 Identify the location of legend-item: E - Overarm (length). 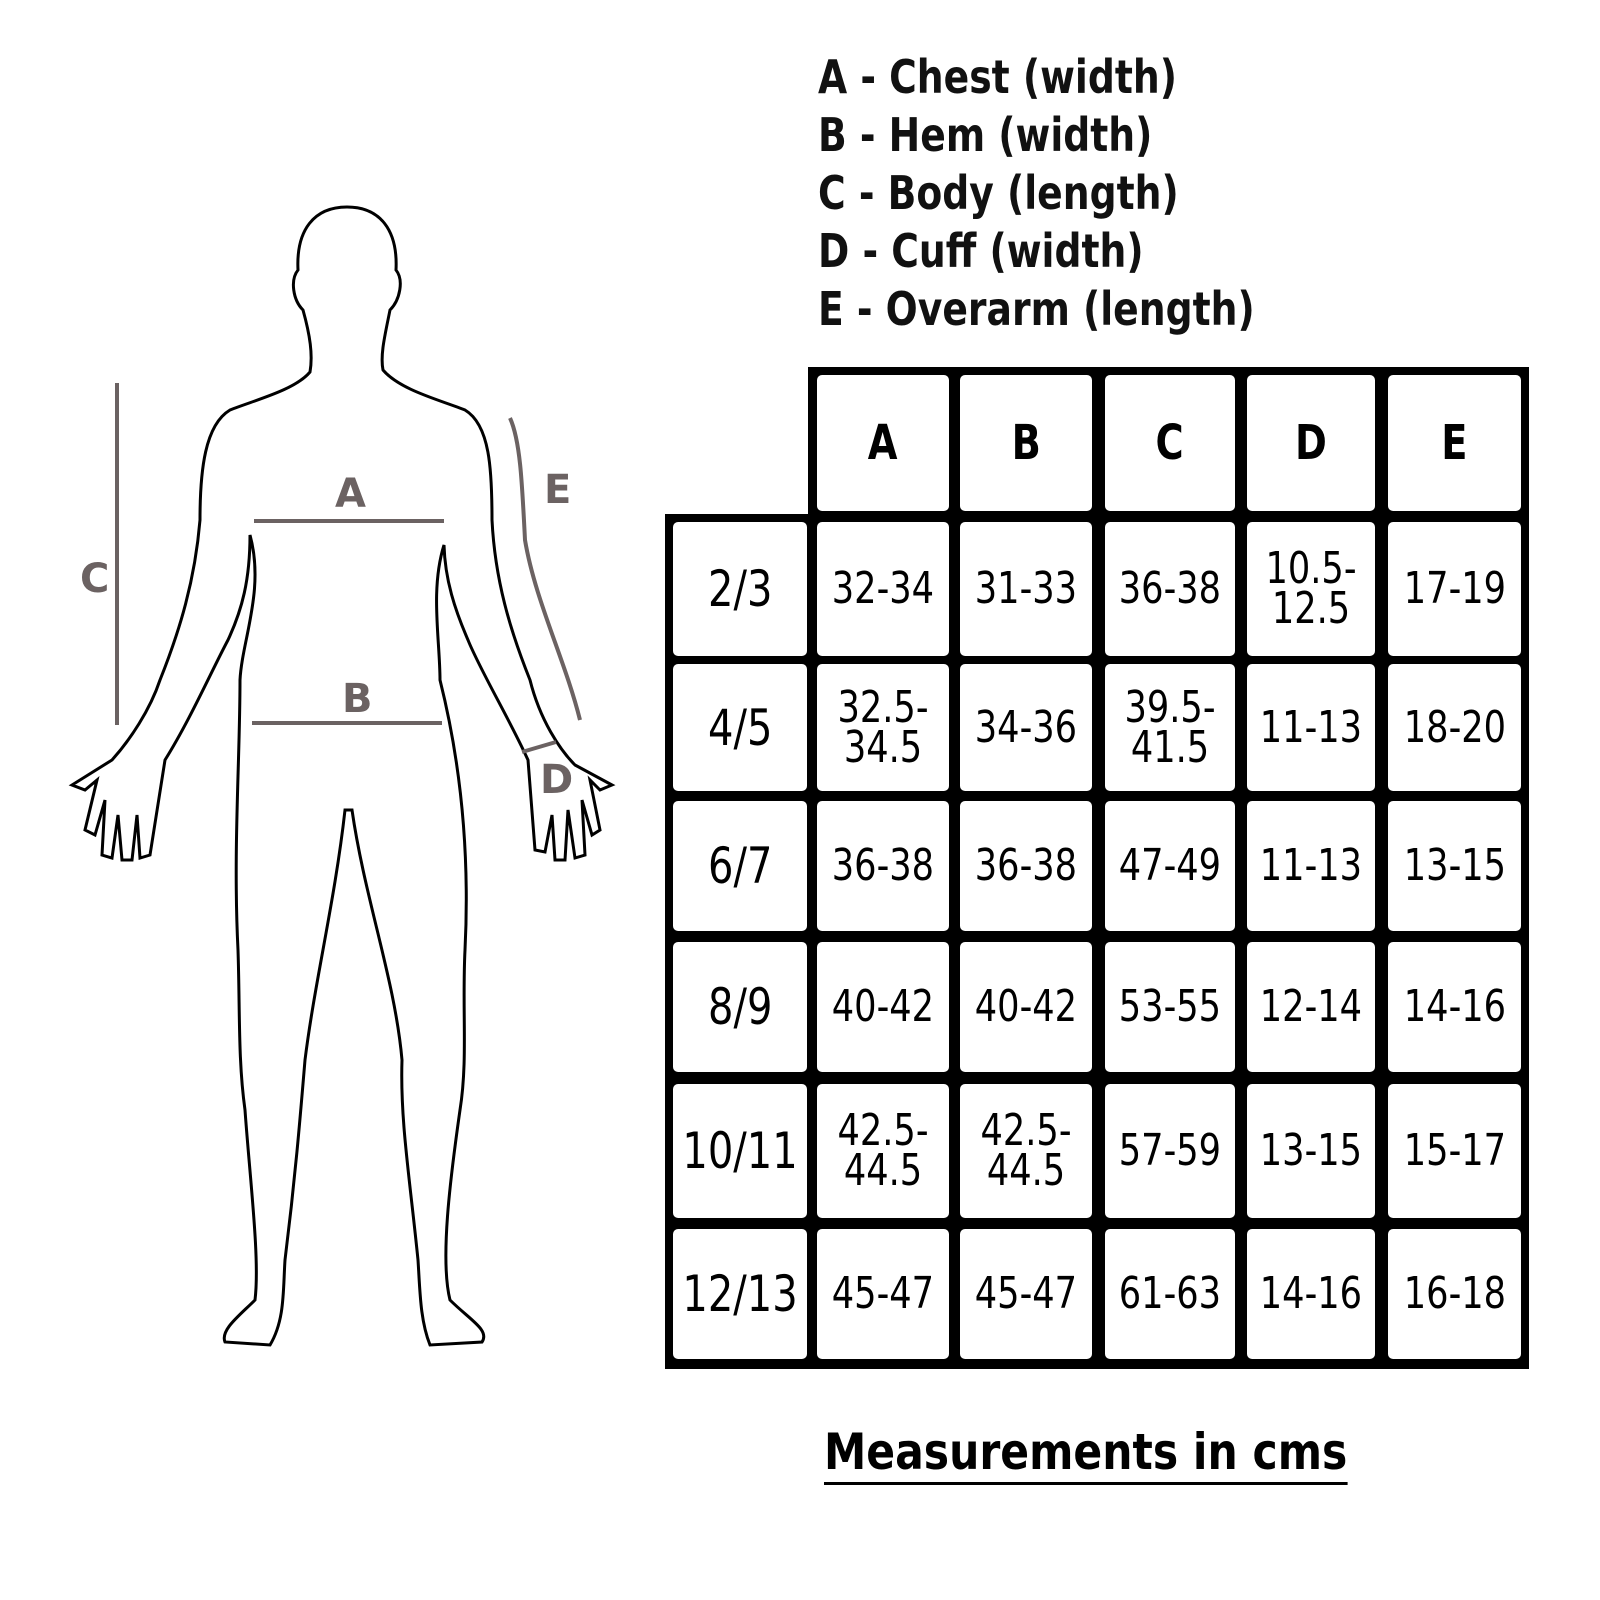
(1036, 309).